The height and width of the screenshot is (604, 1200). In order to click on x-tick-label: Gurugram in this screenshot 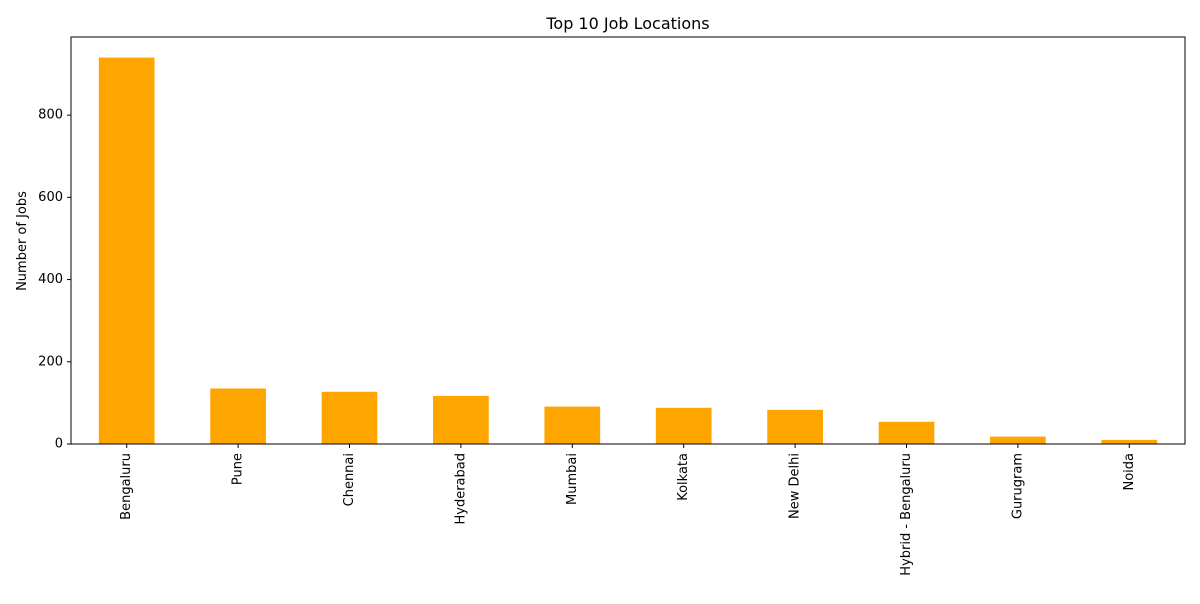, I will do `click(1017, 486)`.